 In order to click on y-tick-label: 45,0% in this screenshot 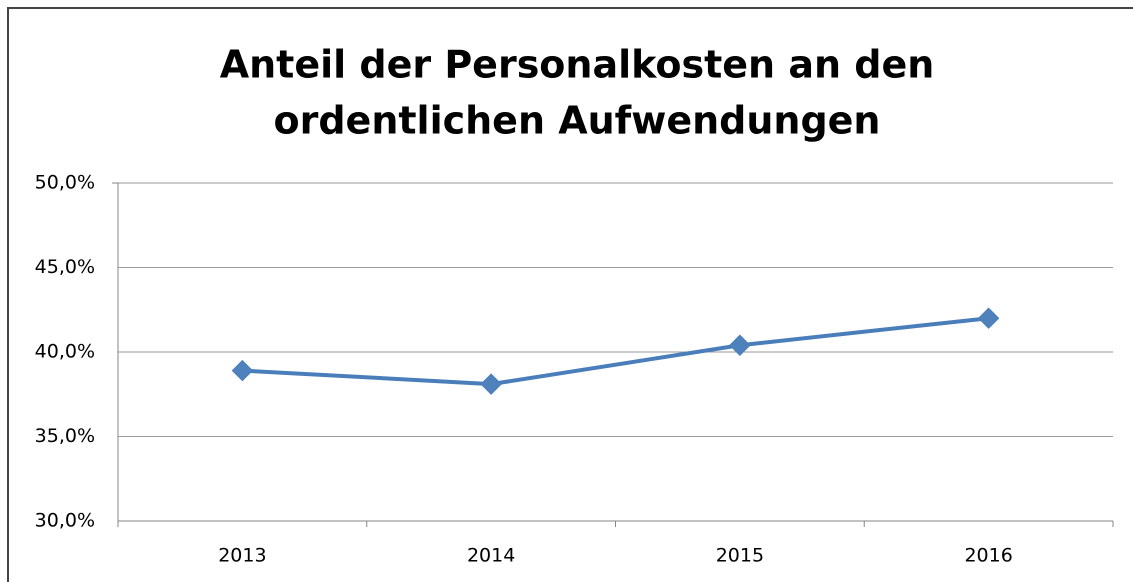, I will do `click(65, 267)`.